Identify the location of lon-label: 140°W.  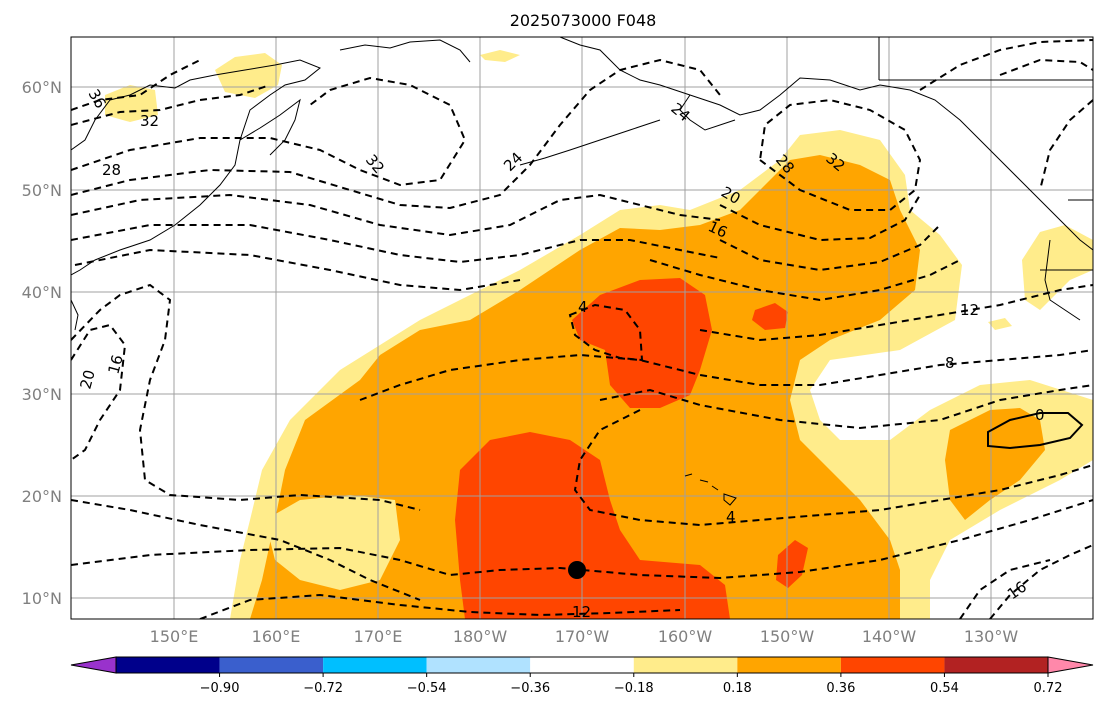
(889, 636).